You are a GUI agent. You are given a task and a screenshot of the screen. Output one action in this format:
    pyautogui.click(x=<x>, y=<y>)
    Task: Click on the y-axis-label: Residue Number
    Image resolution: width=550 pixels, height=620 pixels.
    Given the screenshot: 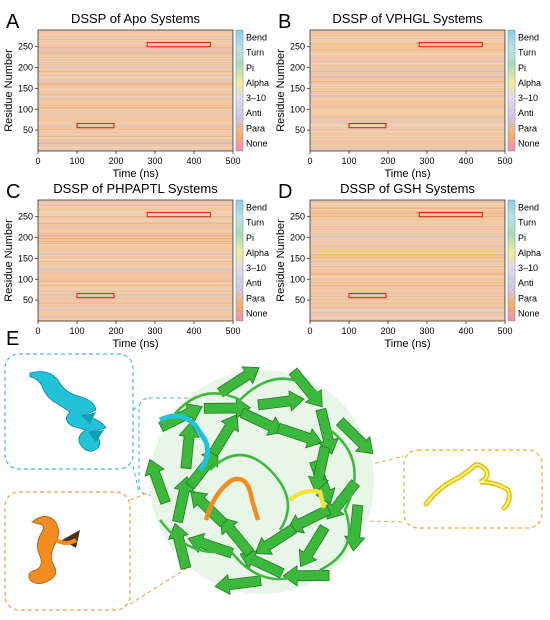 What is the action you would take?
    pyautogui.click(x=9, y=90)
    